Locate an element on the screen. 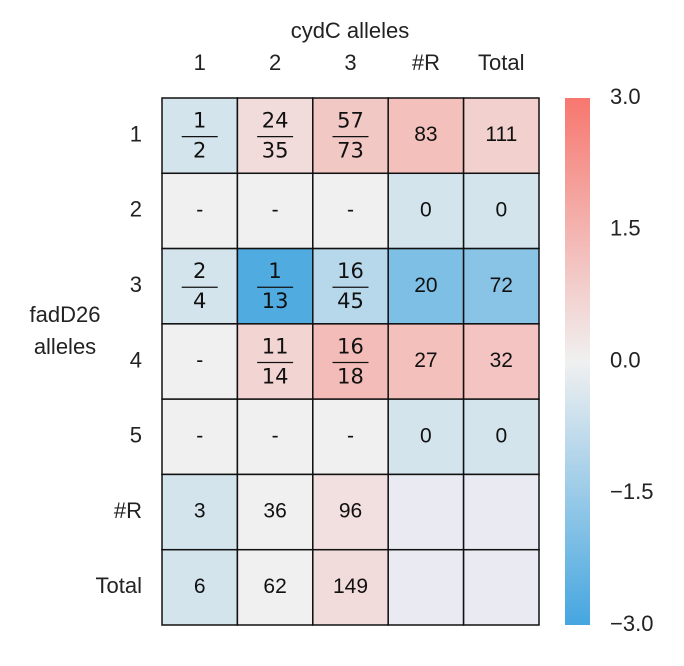 The image size is (684, 666). cell-label: 36 is located at coordinates (274, 511).